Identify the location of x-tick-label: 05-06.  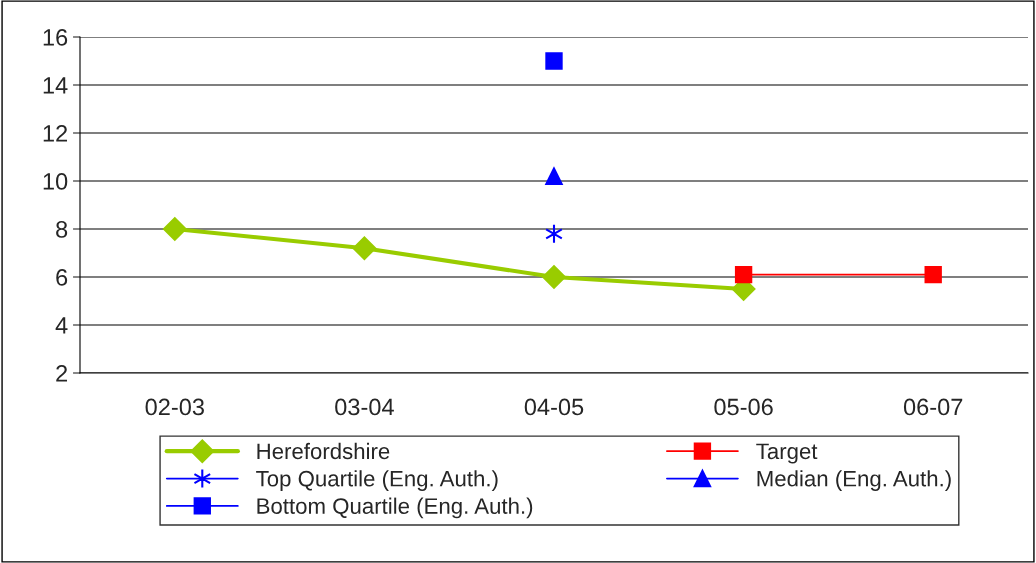
(743, 407).